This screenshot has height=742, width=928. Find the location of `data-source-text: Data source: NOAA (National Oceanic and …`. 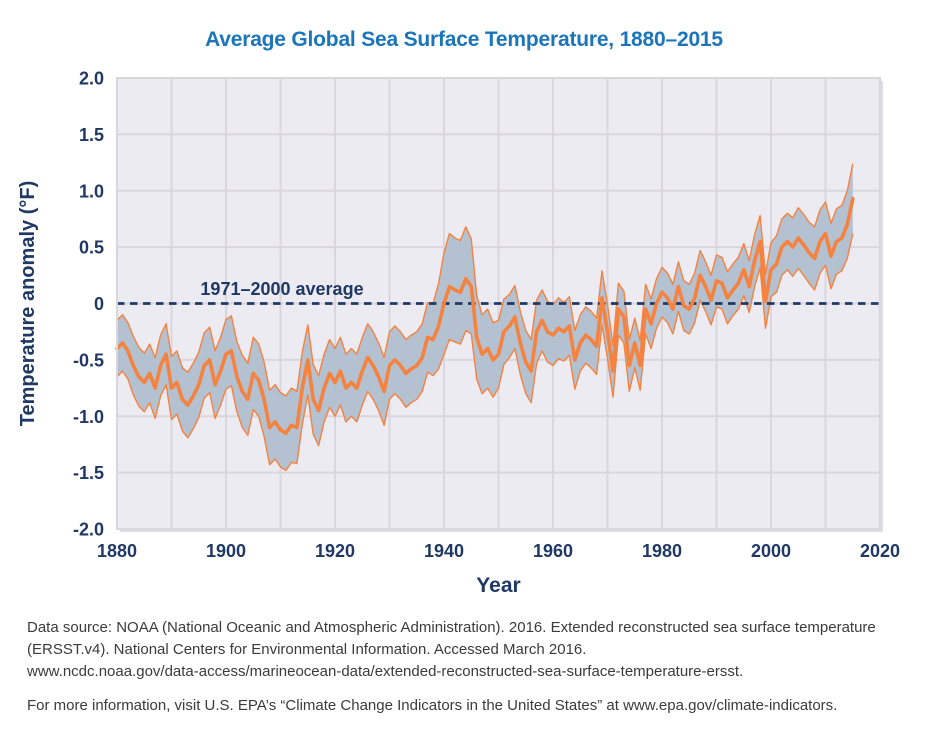

data-source-text: Data source: NOAA (National Oceanic and … is located at coordinates (451, 650).